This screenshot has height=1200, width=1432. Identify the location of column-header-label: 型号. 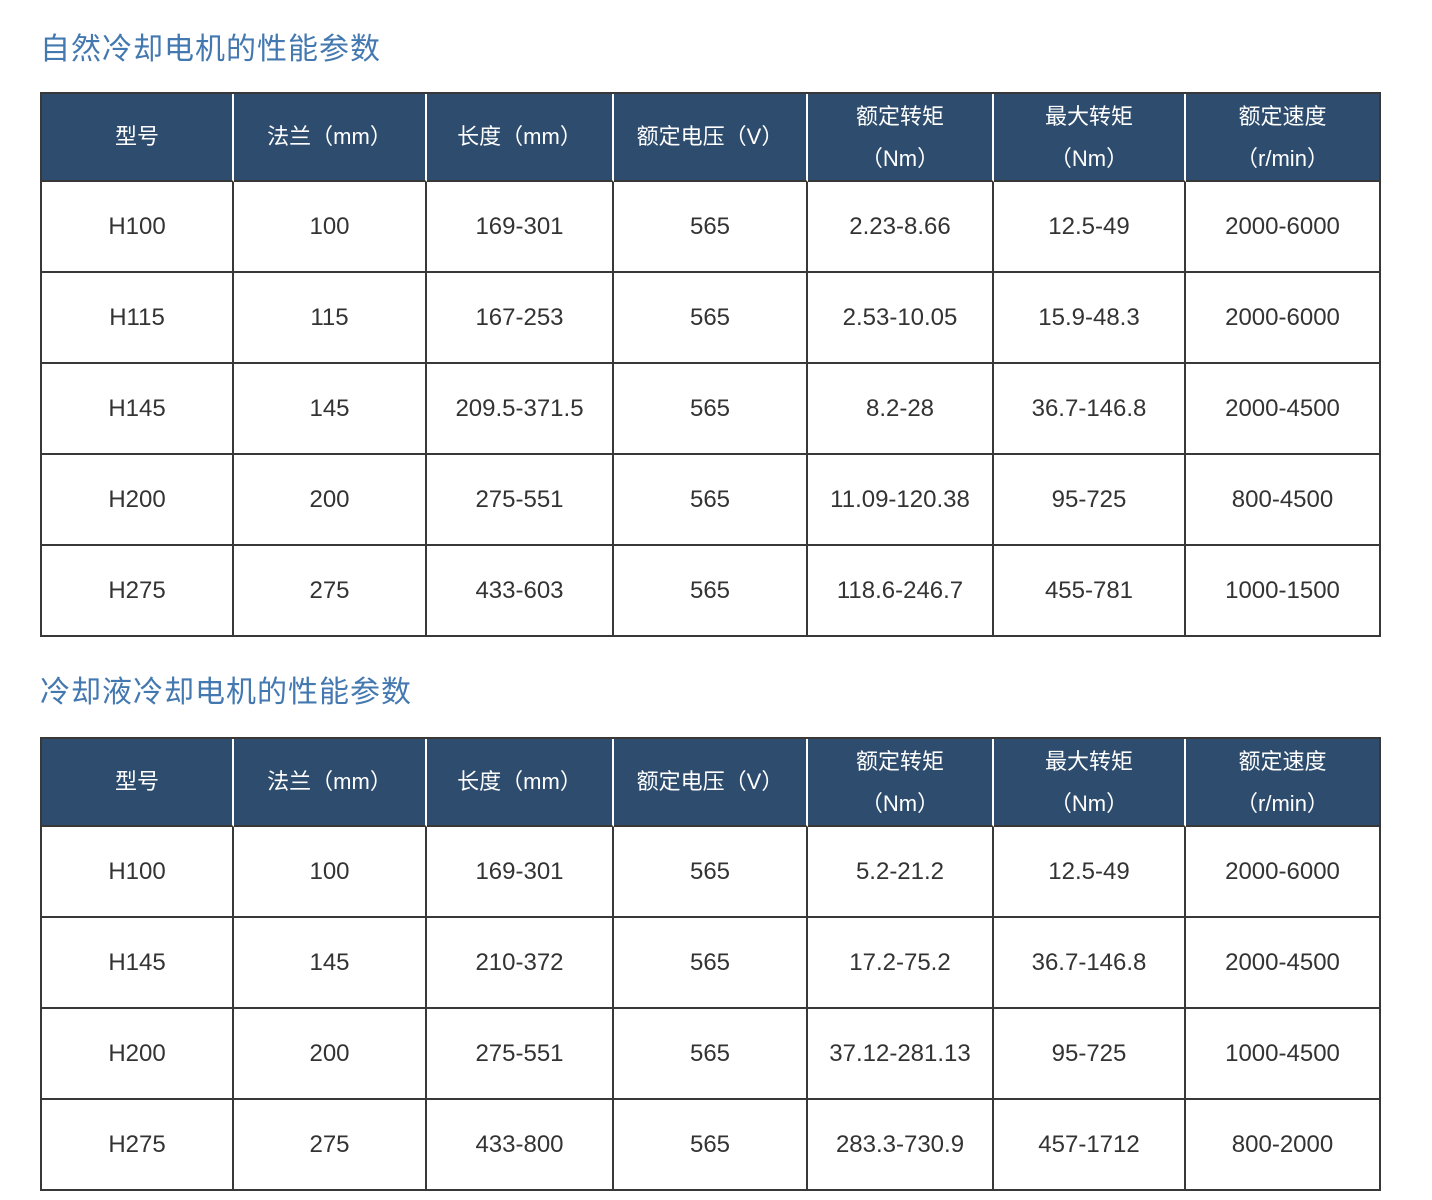
(136, 137).